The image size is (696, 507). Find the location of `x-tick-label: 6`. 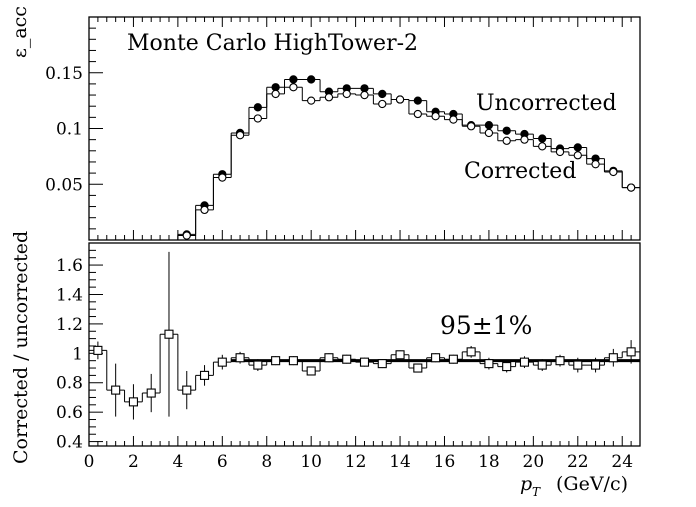

x-tick-label: 6 is located at coordinates (222, 462).